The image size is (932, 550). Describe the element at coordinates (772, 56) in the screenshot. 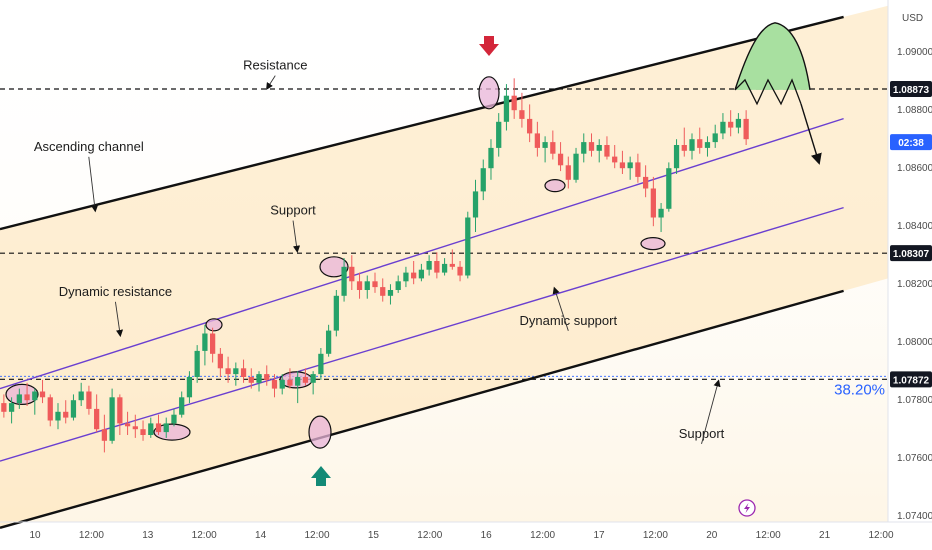

I see `projection-dome` at that location.